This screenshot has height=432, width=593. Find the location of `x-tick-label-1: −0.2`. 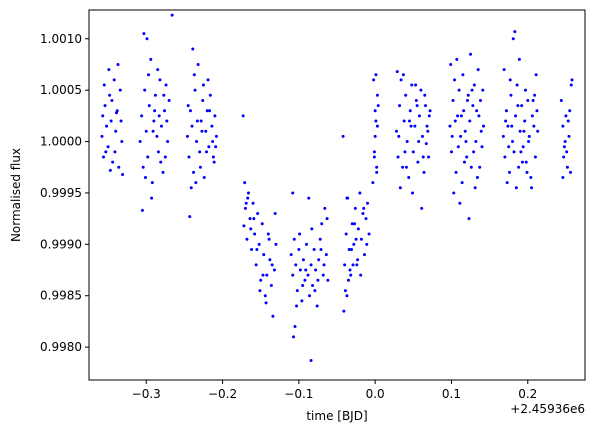

x-tick-label-1: −0.2 is located at coordinates (222, 394).